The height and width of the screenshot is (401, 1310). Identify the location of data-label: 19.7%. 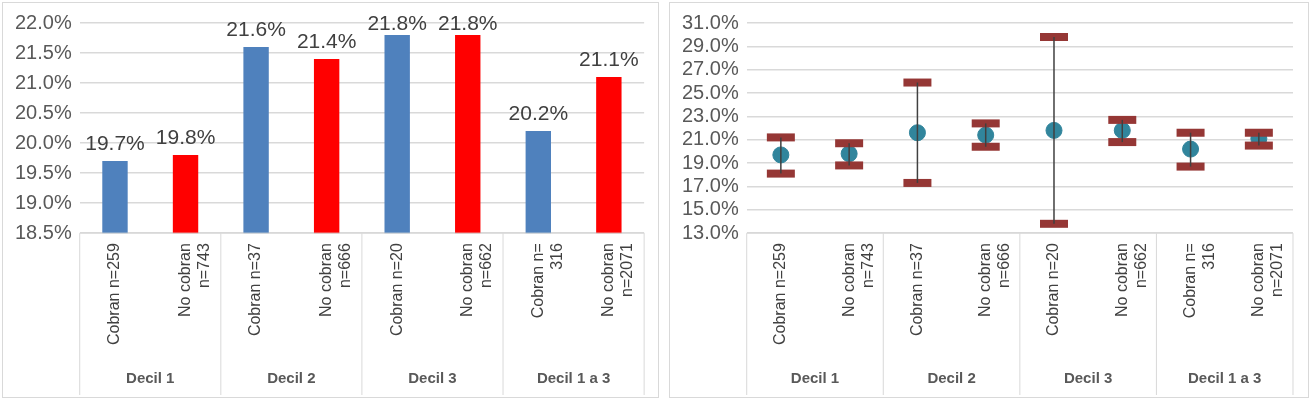
(115, 143).